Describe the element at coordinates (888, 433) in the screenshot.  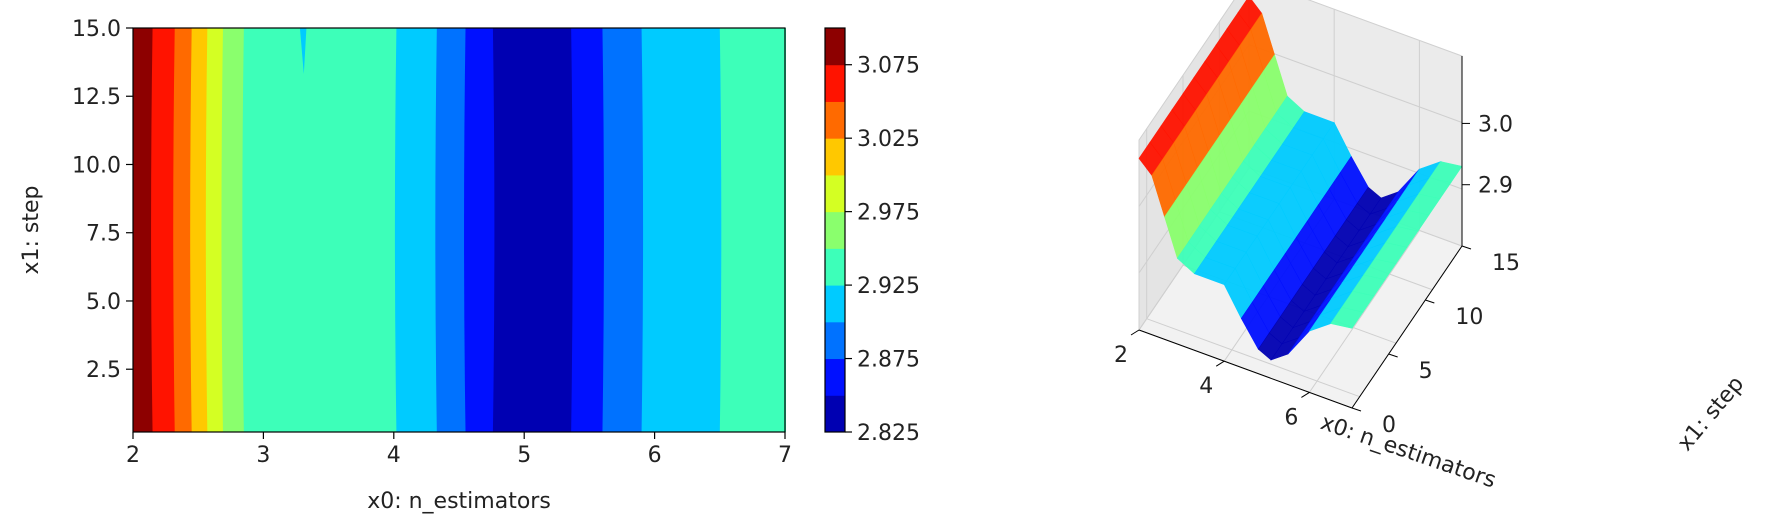
I see `colorbar-tick-label: 2.825` at that location.